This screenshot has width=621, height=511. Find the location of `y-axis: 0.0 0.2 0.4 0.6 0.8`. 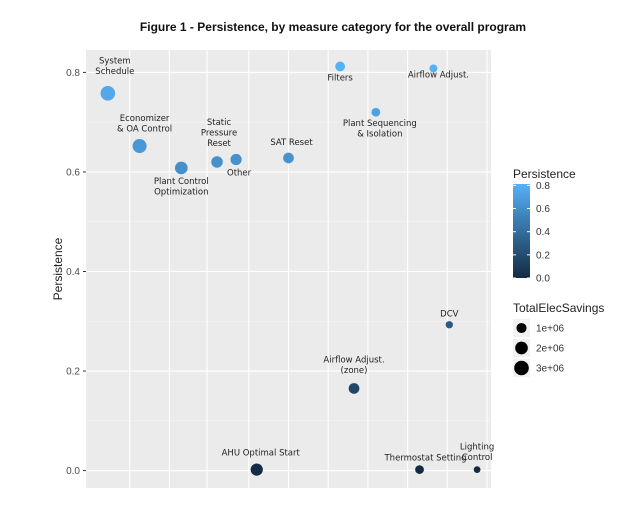

y-axis: 0.0 0.2 0.4 0.6 0.8 is located at coordinates (76, 272).